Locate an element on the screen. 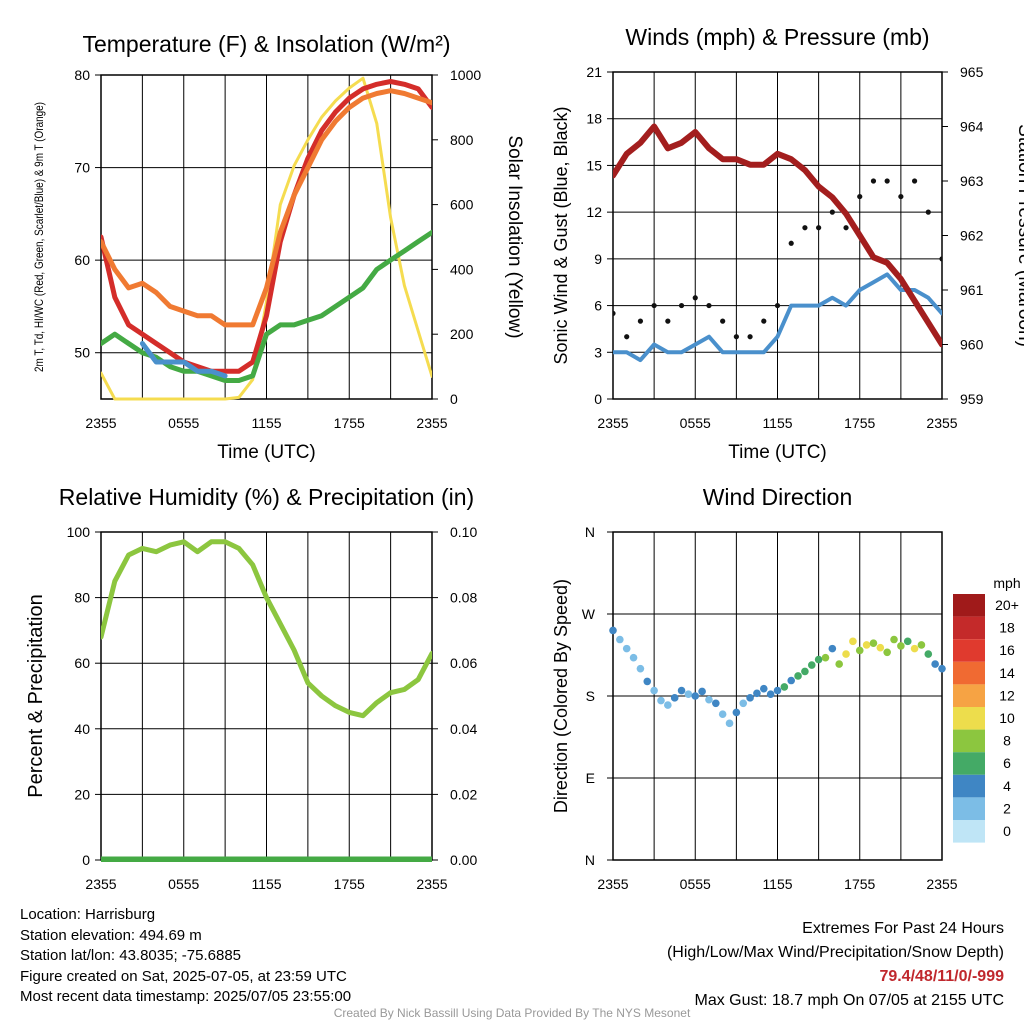 This screenshot has height=1024, width=1024. y-tick-label: 50 is located at coordinates (82, 353).